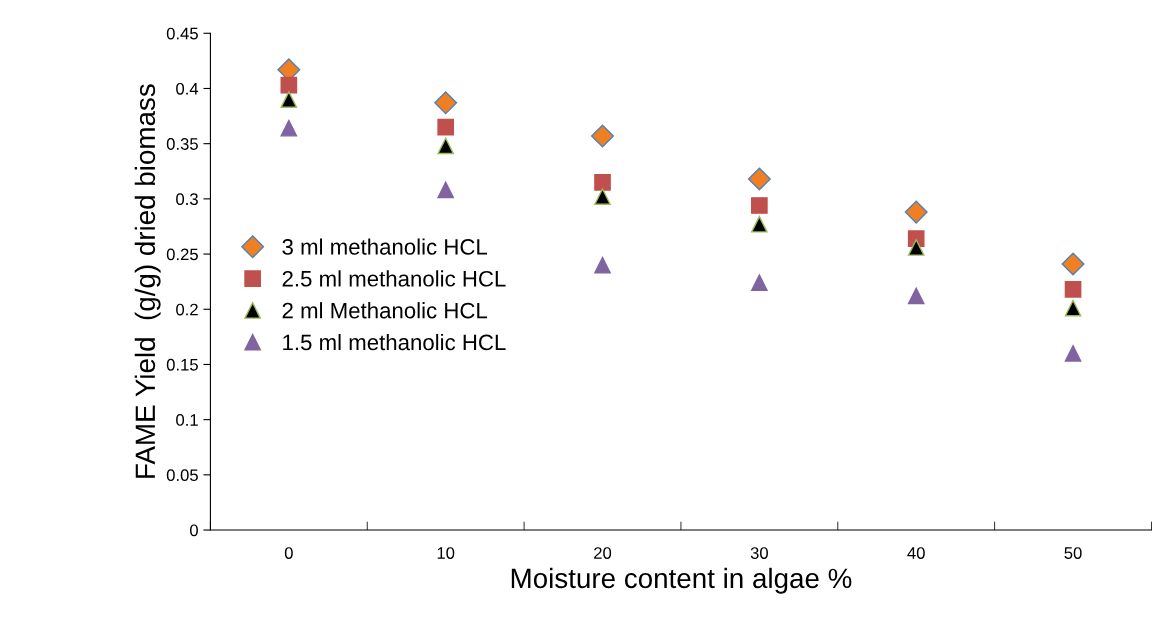 Image resolution: width=1169 pixels, height=628 pixels. What do you see at coordinates (187, 199) in the screenshot?
I see `y-tick-label: 0.3` at bounding box center [187, 199].